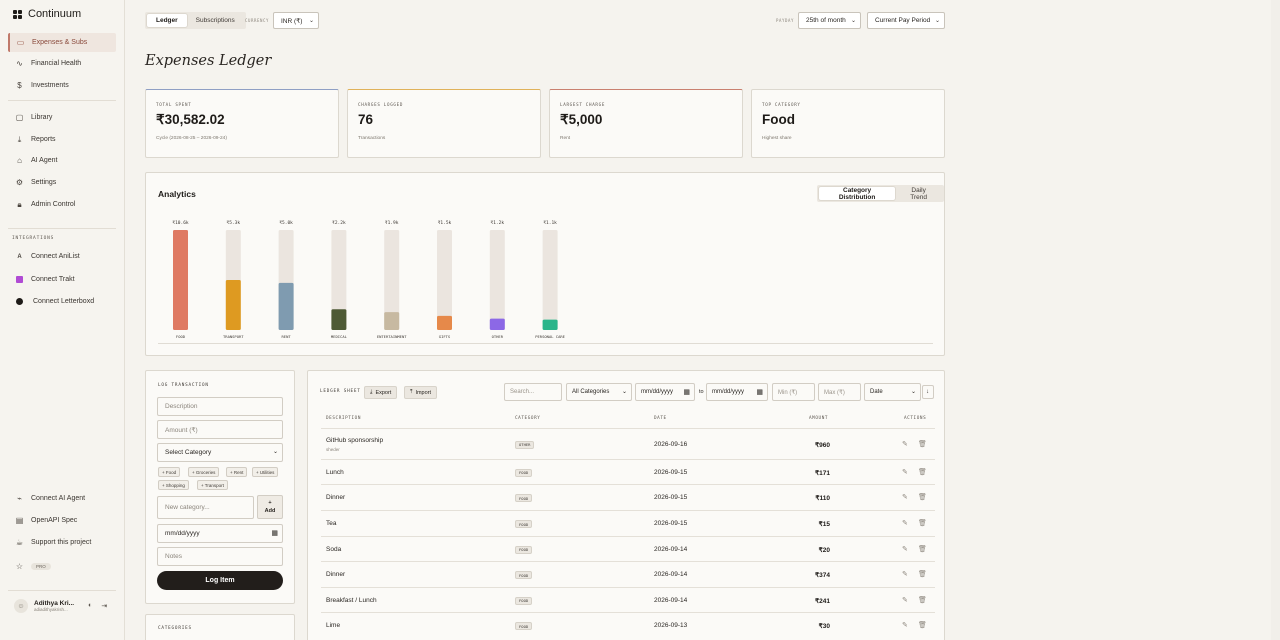  Describe the element at coordinates (892, 392) in the screenshot. I see `sort-select: Date ⌄` at that location.